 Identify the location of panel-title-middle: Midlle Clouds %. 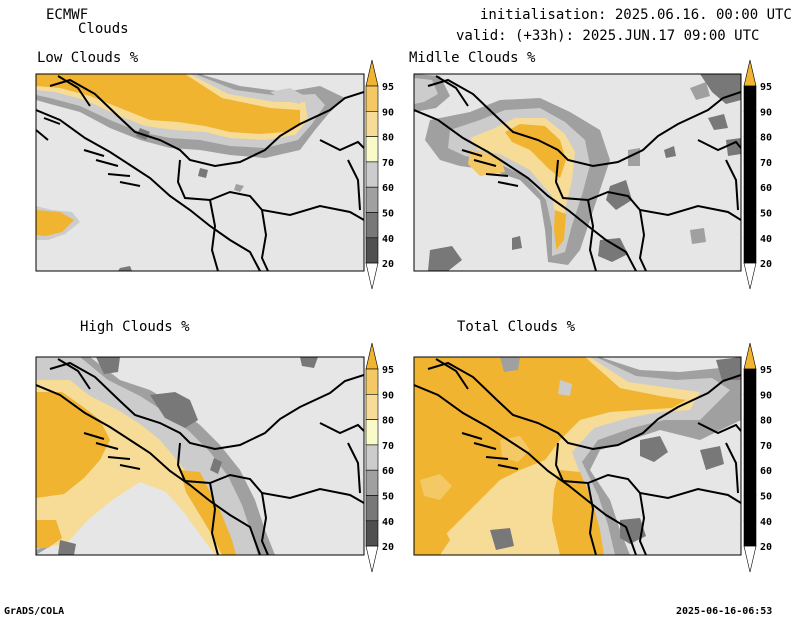
(472, 58).